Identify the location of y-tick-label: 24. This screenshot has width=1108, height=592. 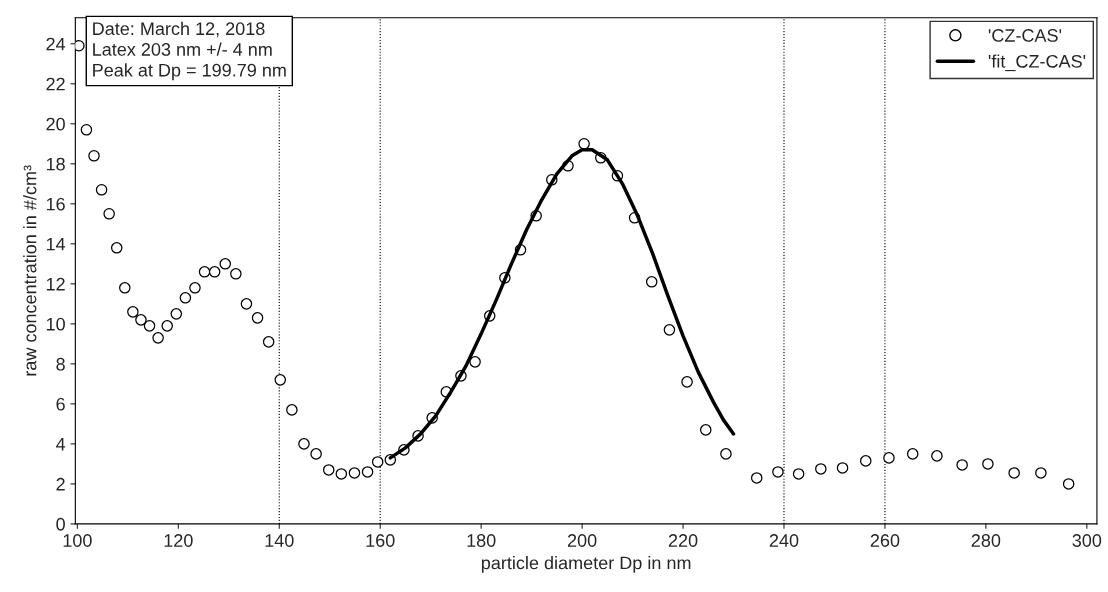
(56, 44).